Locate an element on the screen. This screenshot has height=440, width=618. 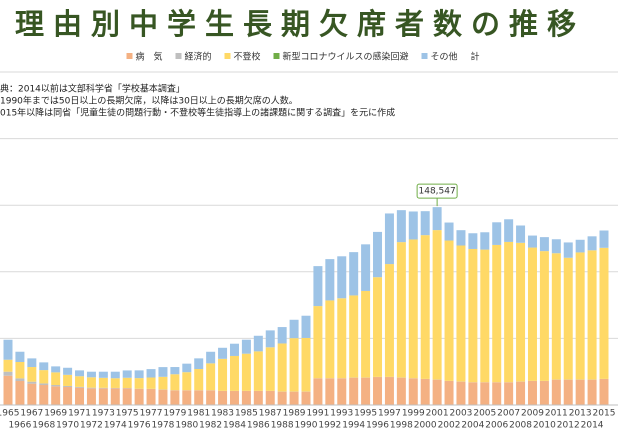
x-tick-label: 1976 is located at coordinates (139, 426).